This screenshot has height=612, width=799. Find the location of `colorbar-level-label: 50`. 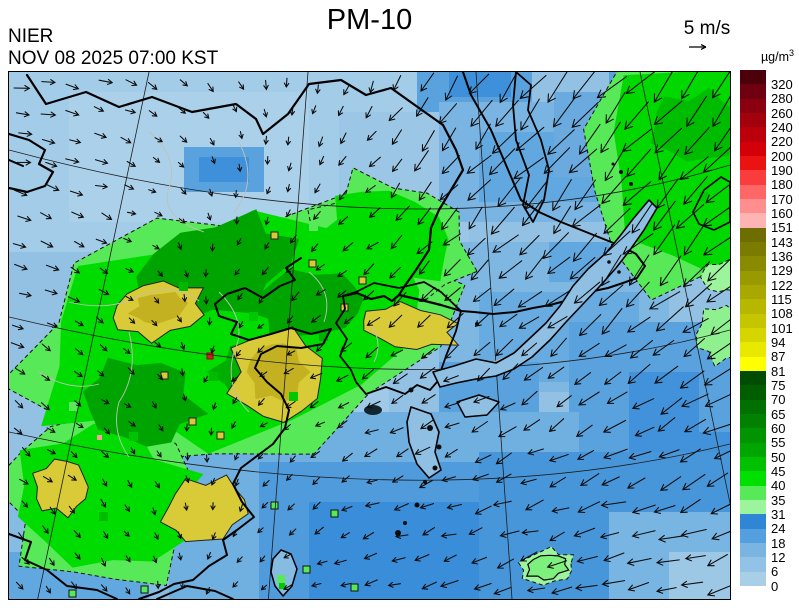

colorbar-level-label: 50 is located at coordinates (778, 457).